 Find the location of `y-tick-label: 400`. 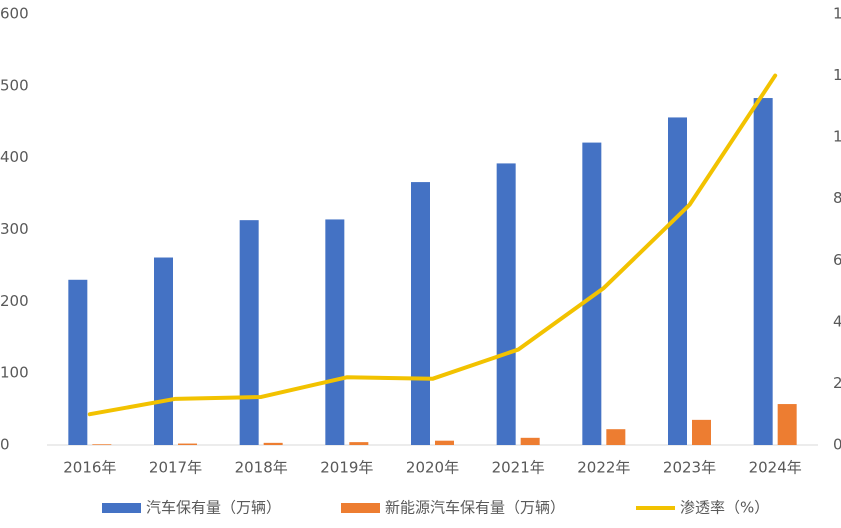

y-tick-label: 400 is located at coordinates (14, 157).